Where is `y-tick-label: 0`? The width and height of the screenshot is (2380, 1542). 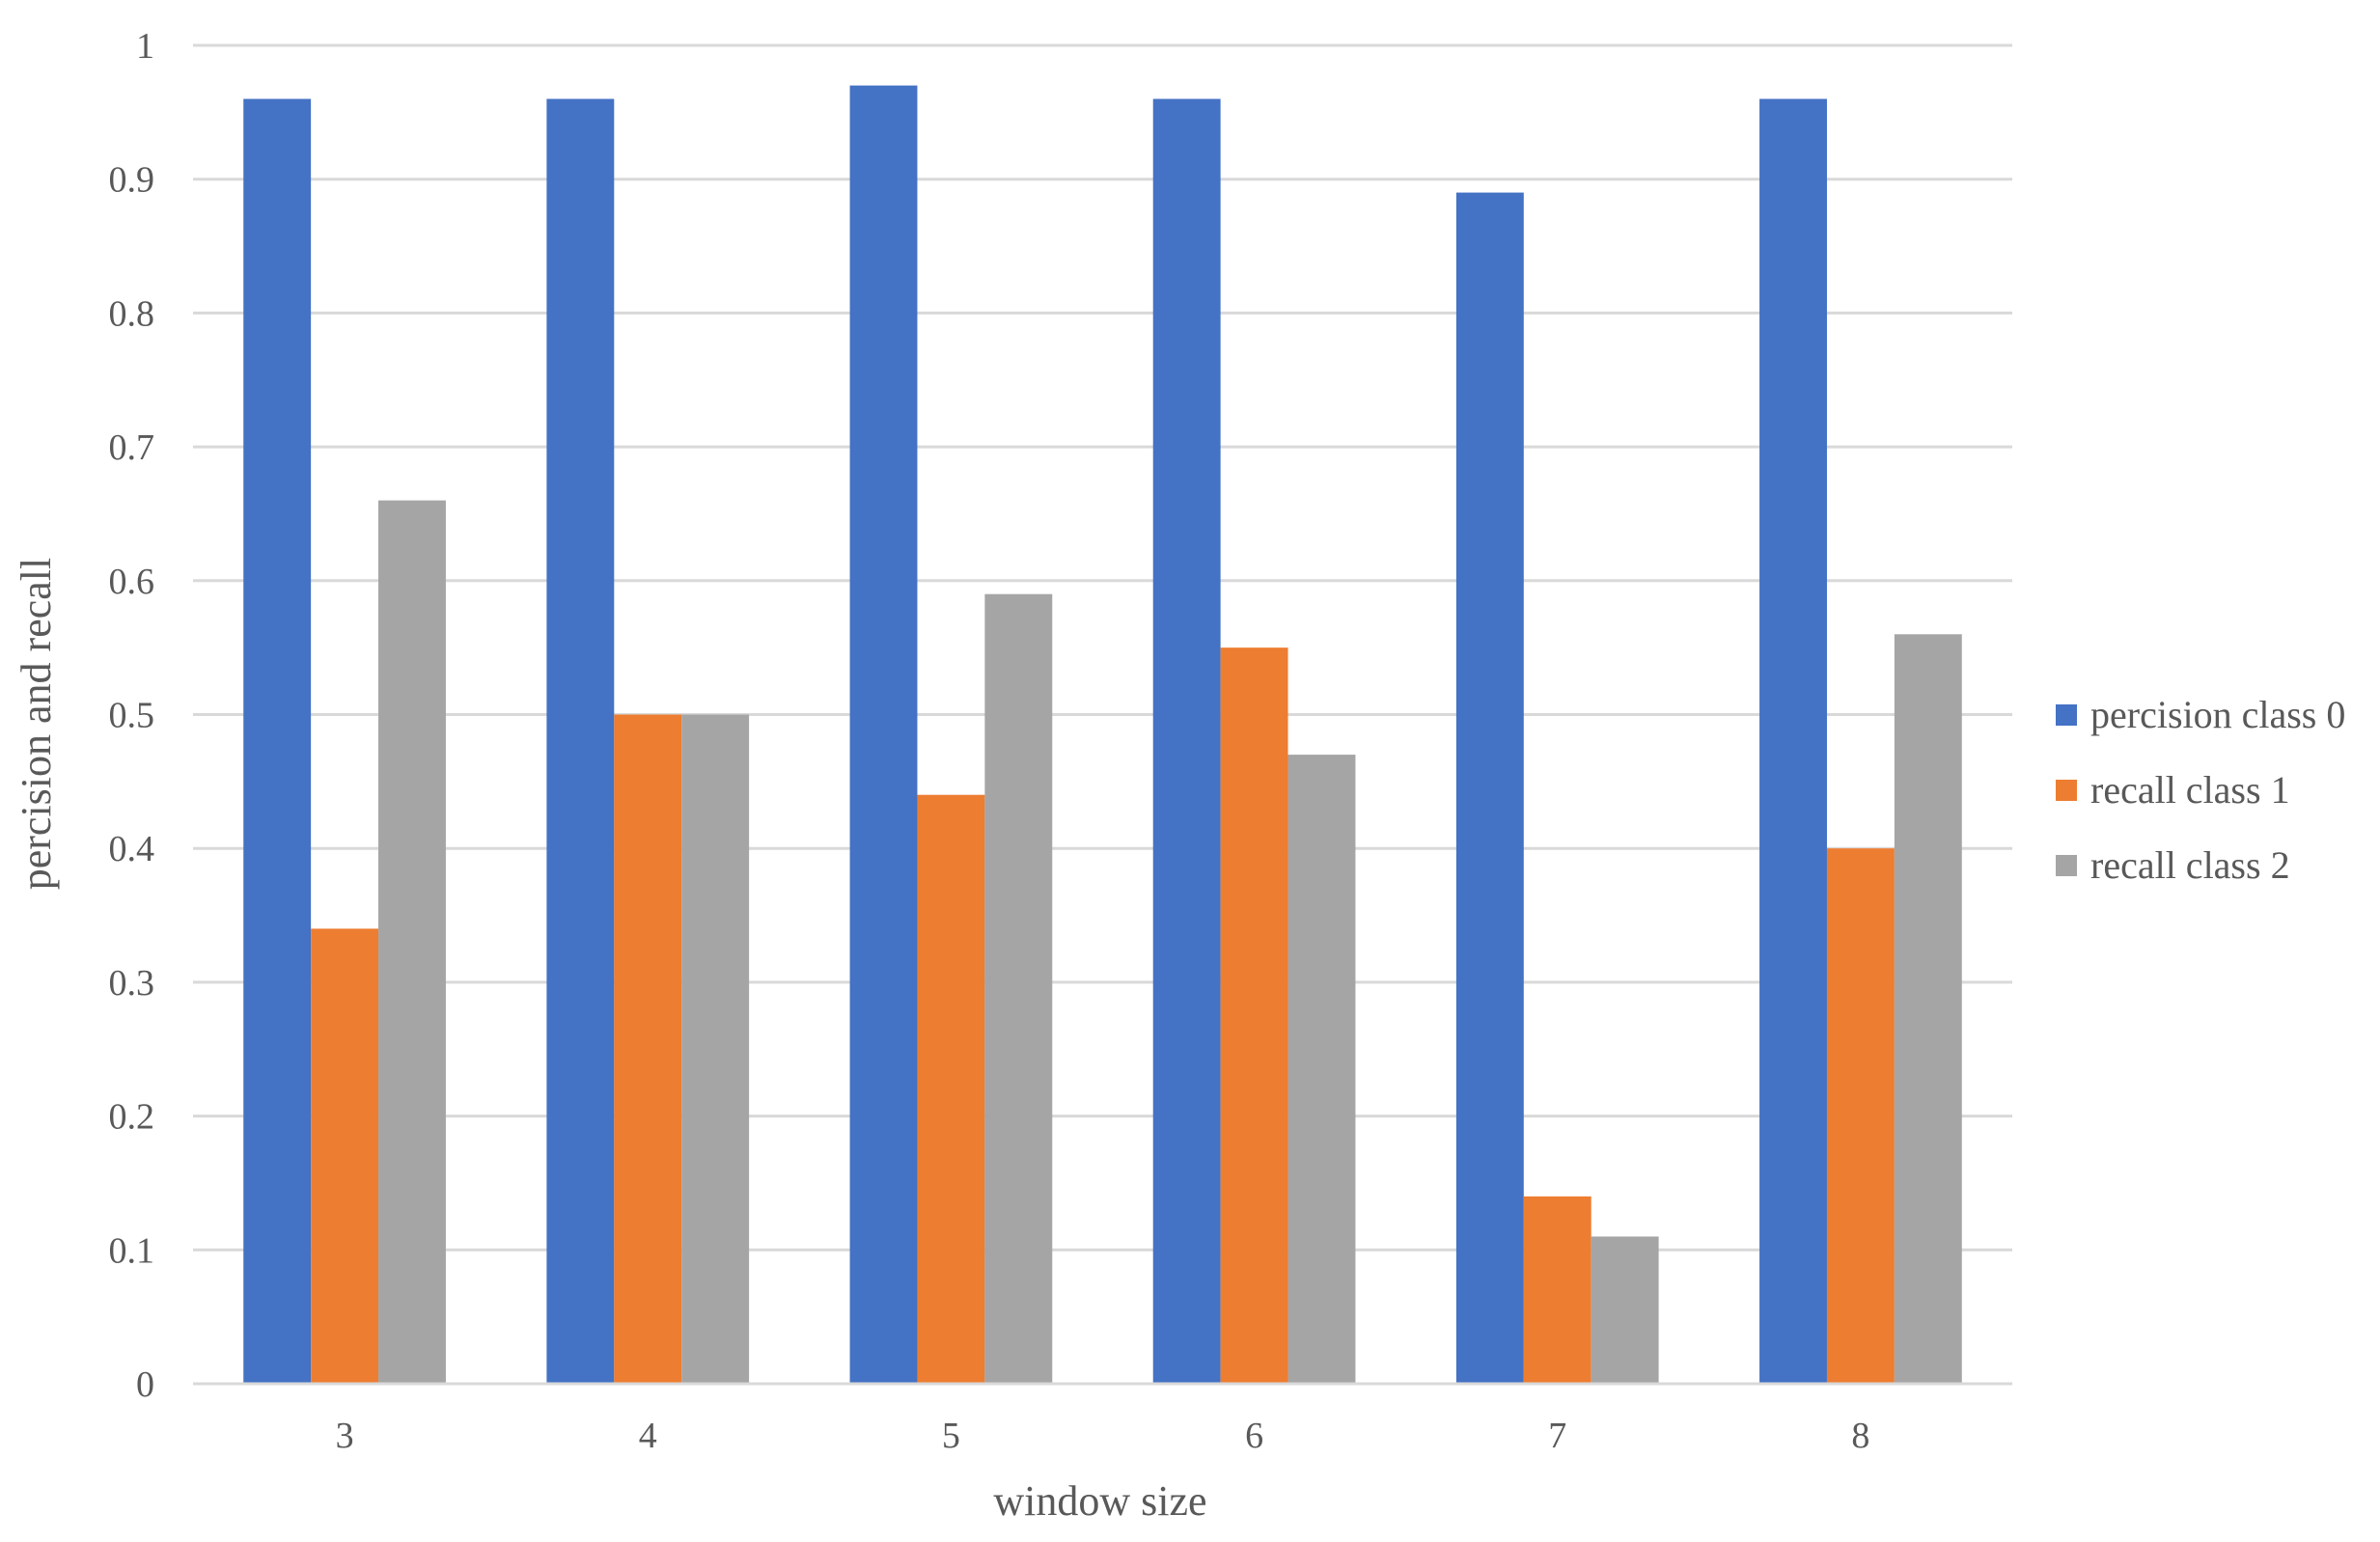
y-tick-label: 0 is located at coordinates (145, 1384).